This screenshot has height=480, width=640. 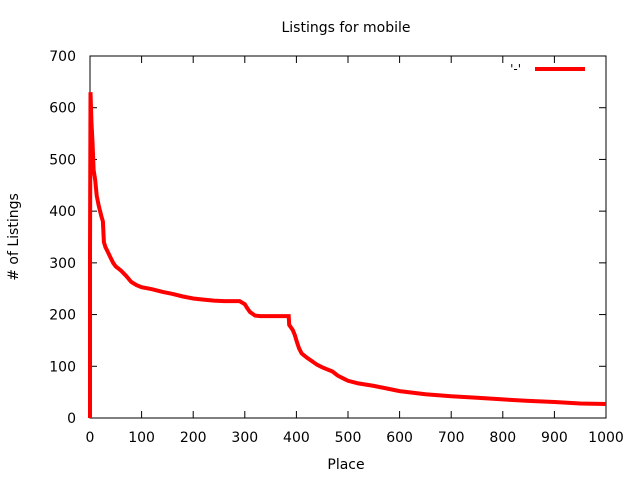 I want to click on y-tick-label: 200, so click(x=62, y=316).